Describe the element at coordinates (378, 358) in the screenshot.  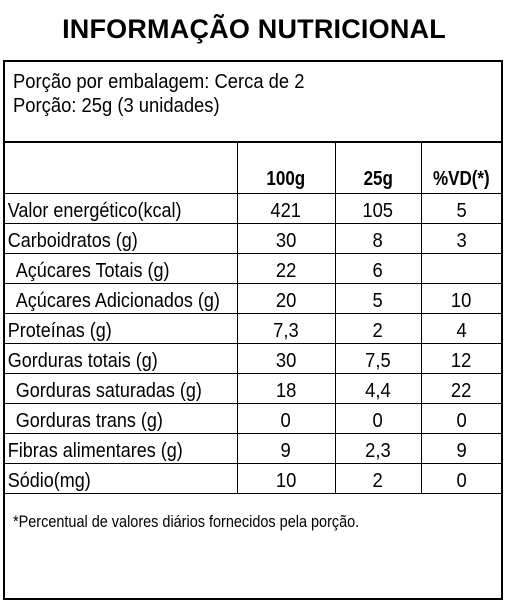
I see `value-25g: 7,5` at that location.